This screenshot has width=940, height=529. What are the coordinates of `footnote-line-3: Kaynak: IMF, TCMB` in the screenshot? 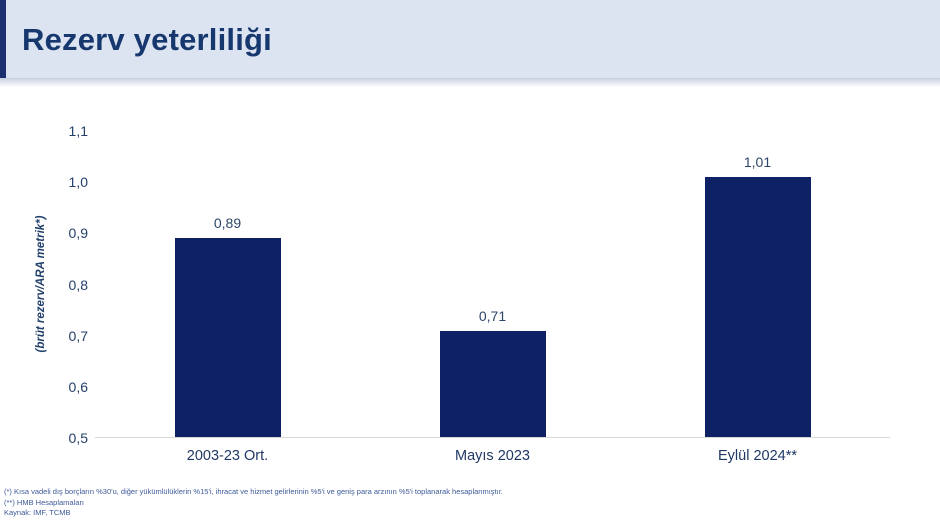 It's located at (37, 512).